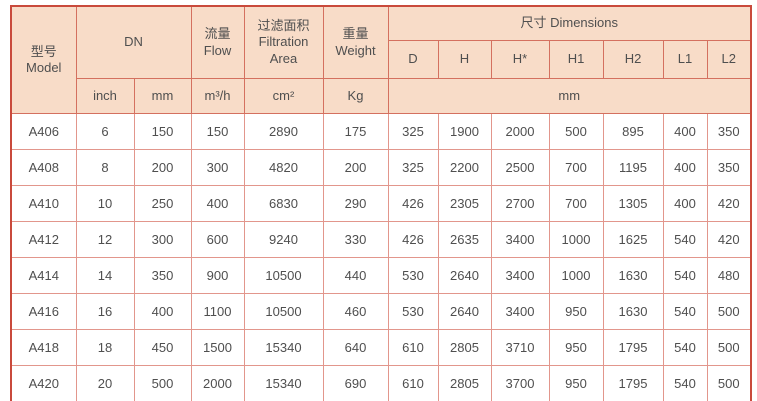 This screenshot has height=401, width=757. What do you see at coordinates (217, 239) in the screenshot?
I see `value-cell: 600` at bounding box center [217, 239].